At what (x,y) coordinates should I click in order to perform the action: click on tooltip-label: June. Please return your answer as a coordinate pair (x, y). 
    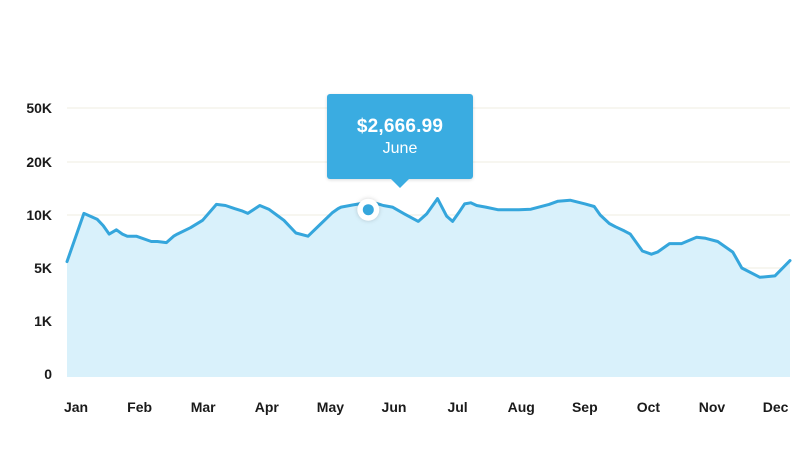
    Looking at the image, I should click on (400, 148).